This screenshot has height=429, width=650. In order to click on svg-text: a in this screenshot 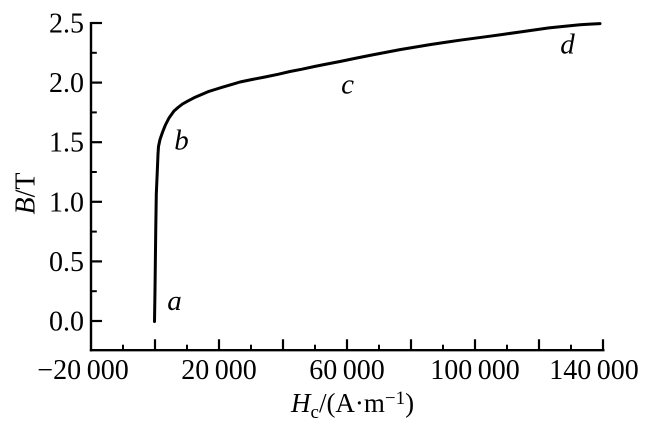, I will do `click(174, 301)`.